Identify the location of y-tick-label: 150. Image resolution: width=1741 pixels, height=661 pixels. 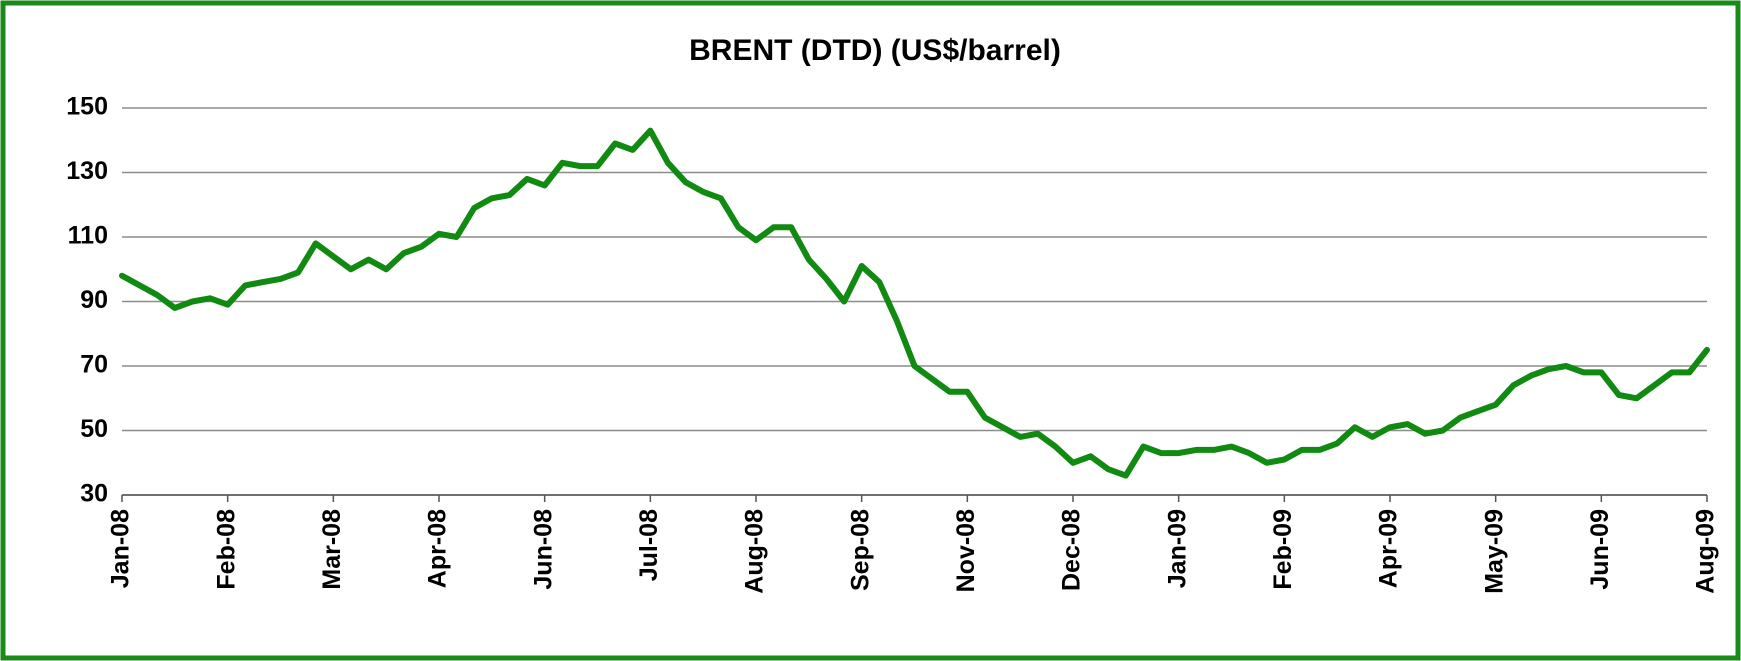
(87, 107).